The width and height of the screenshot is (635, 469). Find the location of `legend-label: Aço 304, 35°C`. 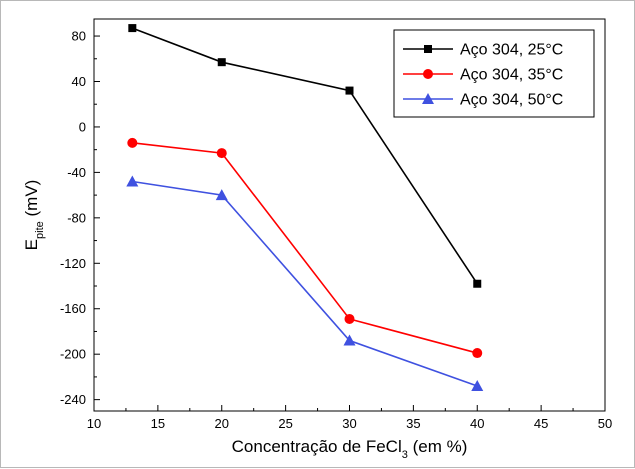

legend-label: Aço 304, 35°C is located at coordinates (511, 75).